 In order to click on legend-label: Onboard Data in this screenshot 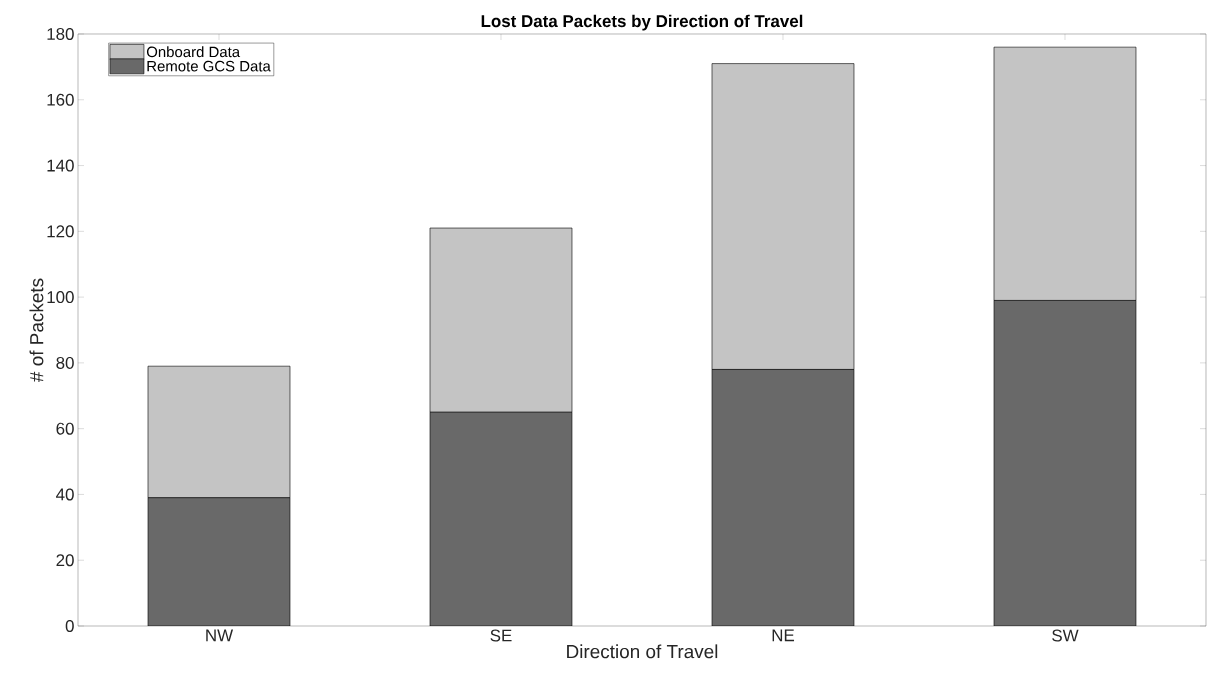, I will do `click(193, 52)`.